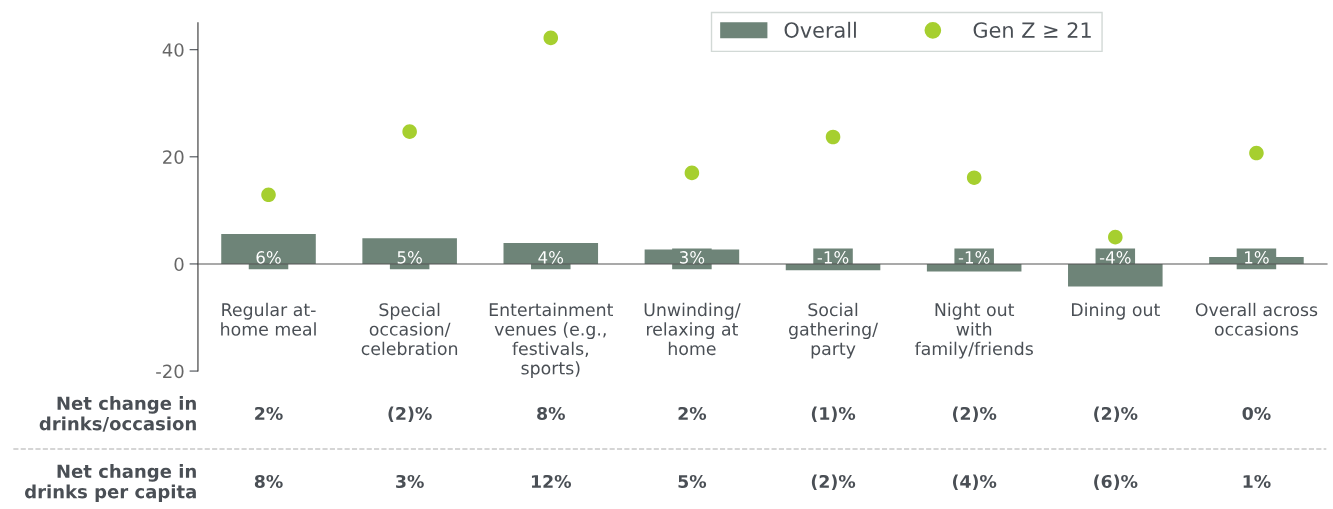 This screenshot has width=1333, height=509. Describe the element at coordinates (1116, 482) in the screenshot. I see `text: (6)%` at that location.